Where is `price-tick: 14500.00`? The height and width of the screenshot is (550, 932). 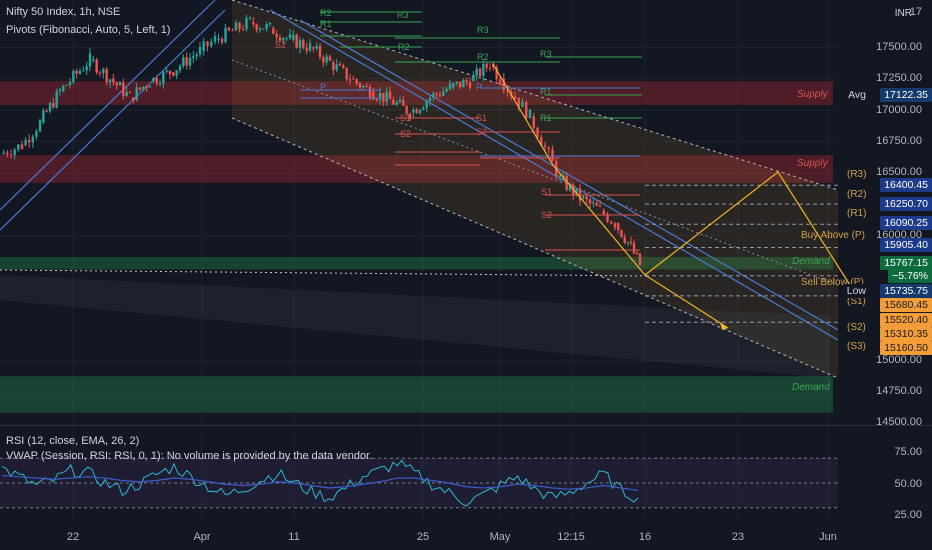 price-tick: 14500.00 is located at coordinates (899, 422).